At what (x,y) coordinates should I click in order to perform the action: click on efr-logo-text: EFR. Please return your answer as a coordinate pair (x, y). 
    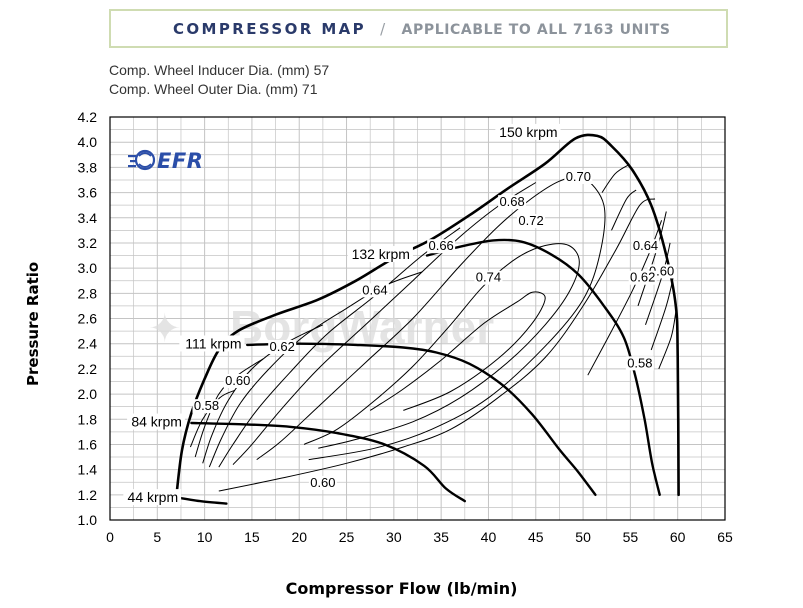
    Looking at the image, I should click on (180, 161).